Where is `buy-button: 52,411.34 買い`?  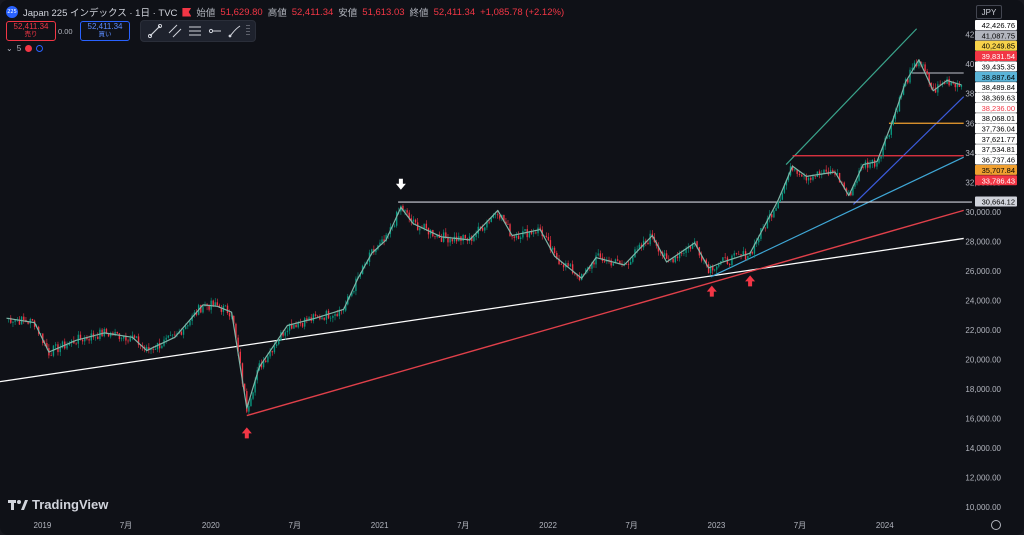 buy-button: 52,411.34 買い is located at coordinates (105, 31).